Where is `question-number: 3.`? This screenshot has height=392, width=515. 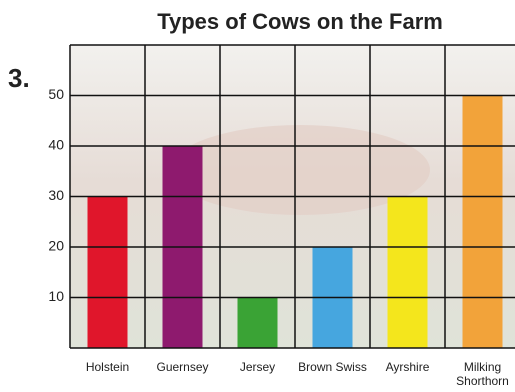
question-number: 3. is located at coordinates (19, 78).